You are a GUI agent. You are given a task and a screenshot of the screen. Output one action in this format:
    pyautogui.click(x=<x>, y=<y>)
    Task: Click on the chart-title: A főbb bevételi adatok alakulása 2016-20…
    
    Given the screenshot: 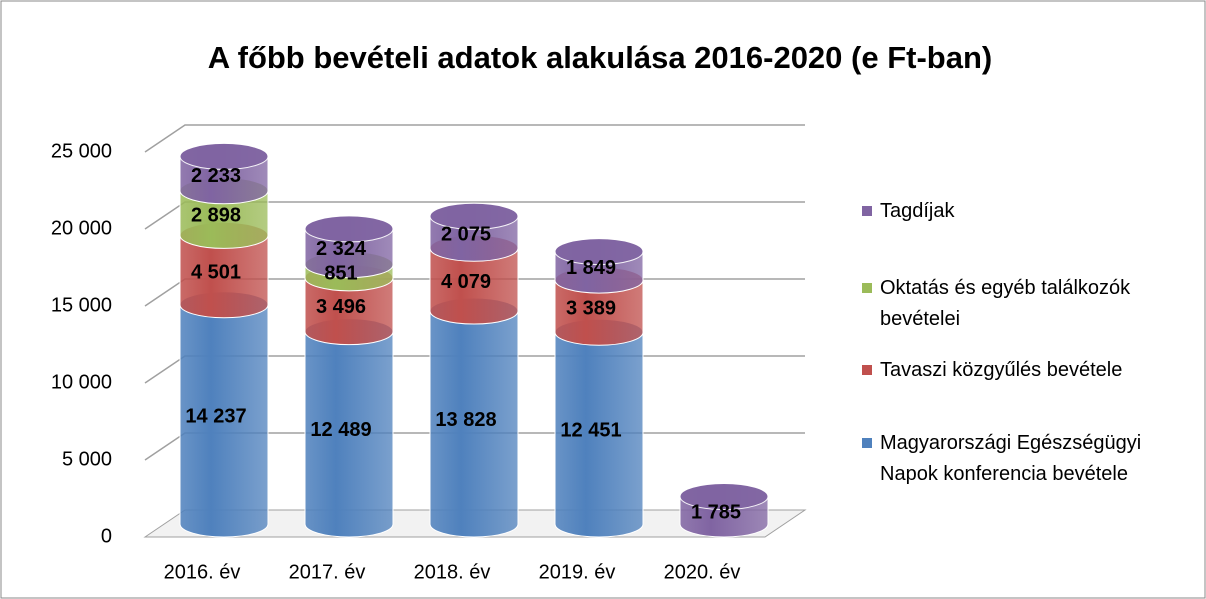 What is the action you would take?
    pyautogui.click(x=600, y=57)
    